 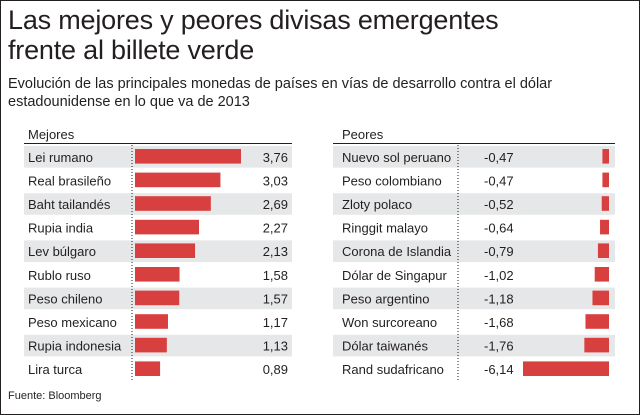 I want to click on best-panel-rule, so click(x=158, y=143).